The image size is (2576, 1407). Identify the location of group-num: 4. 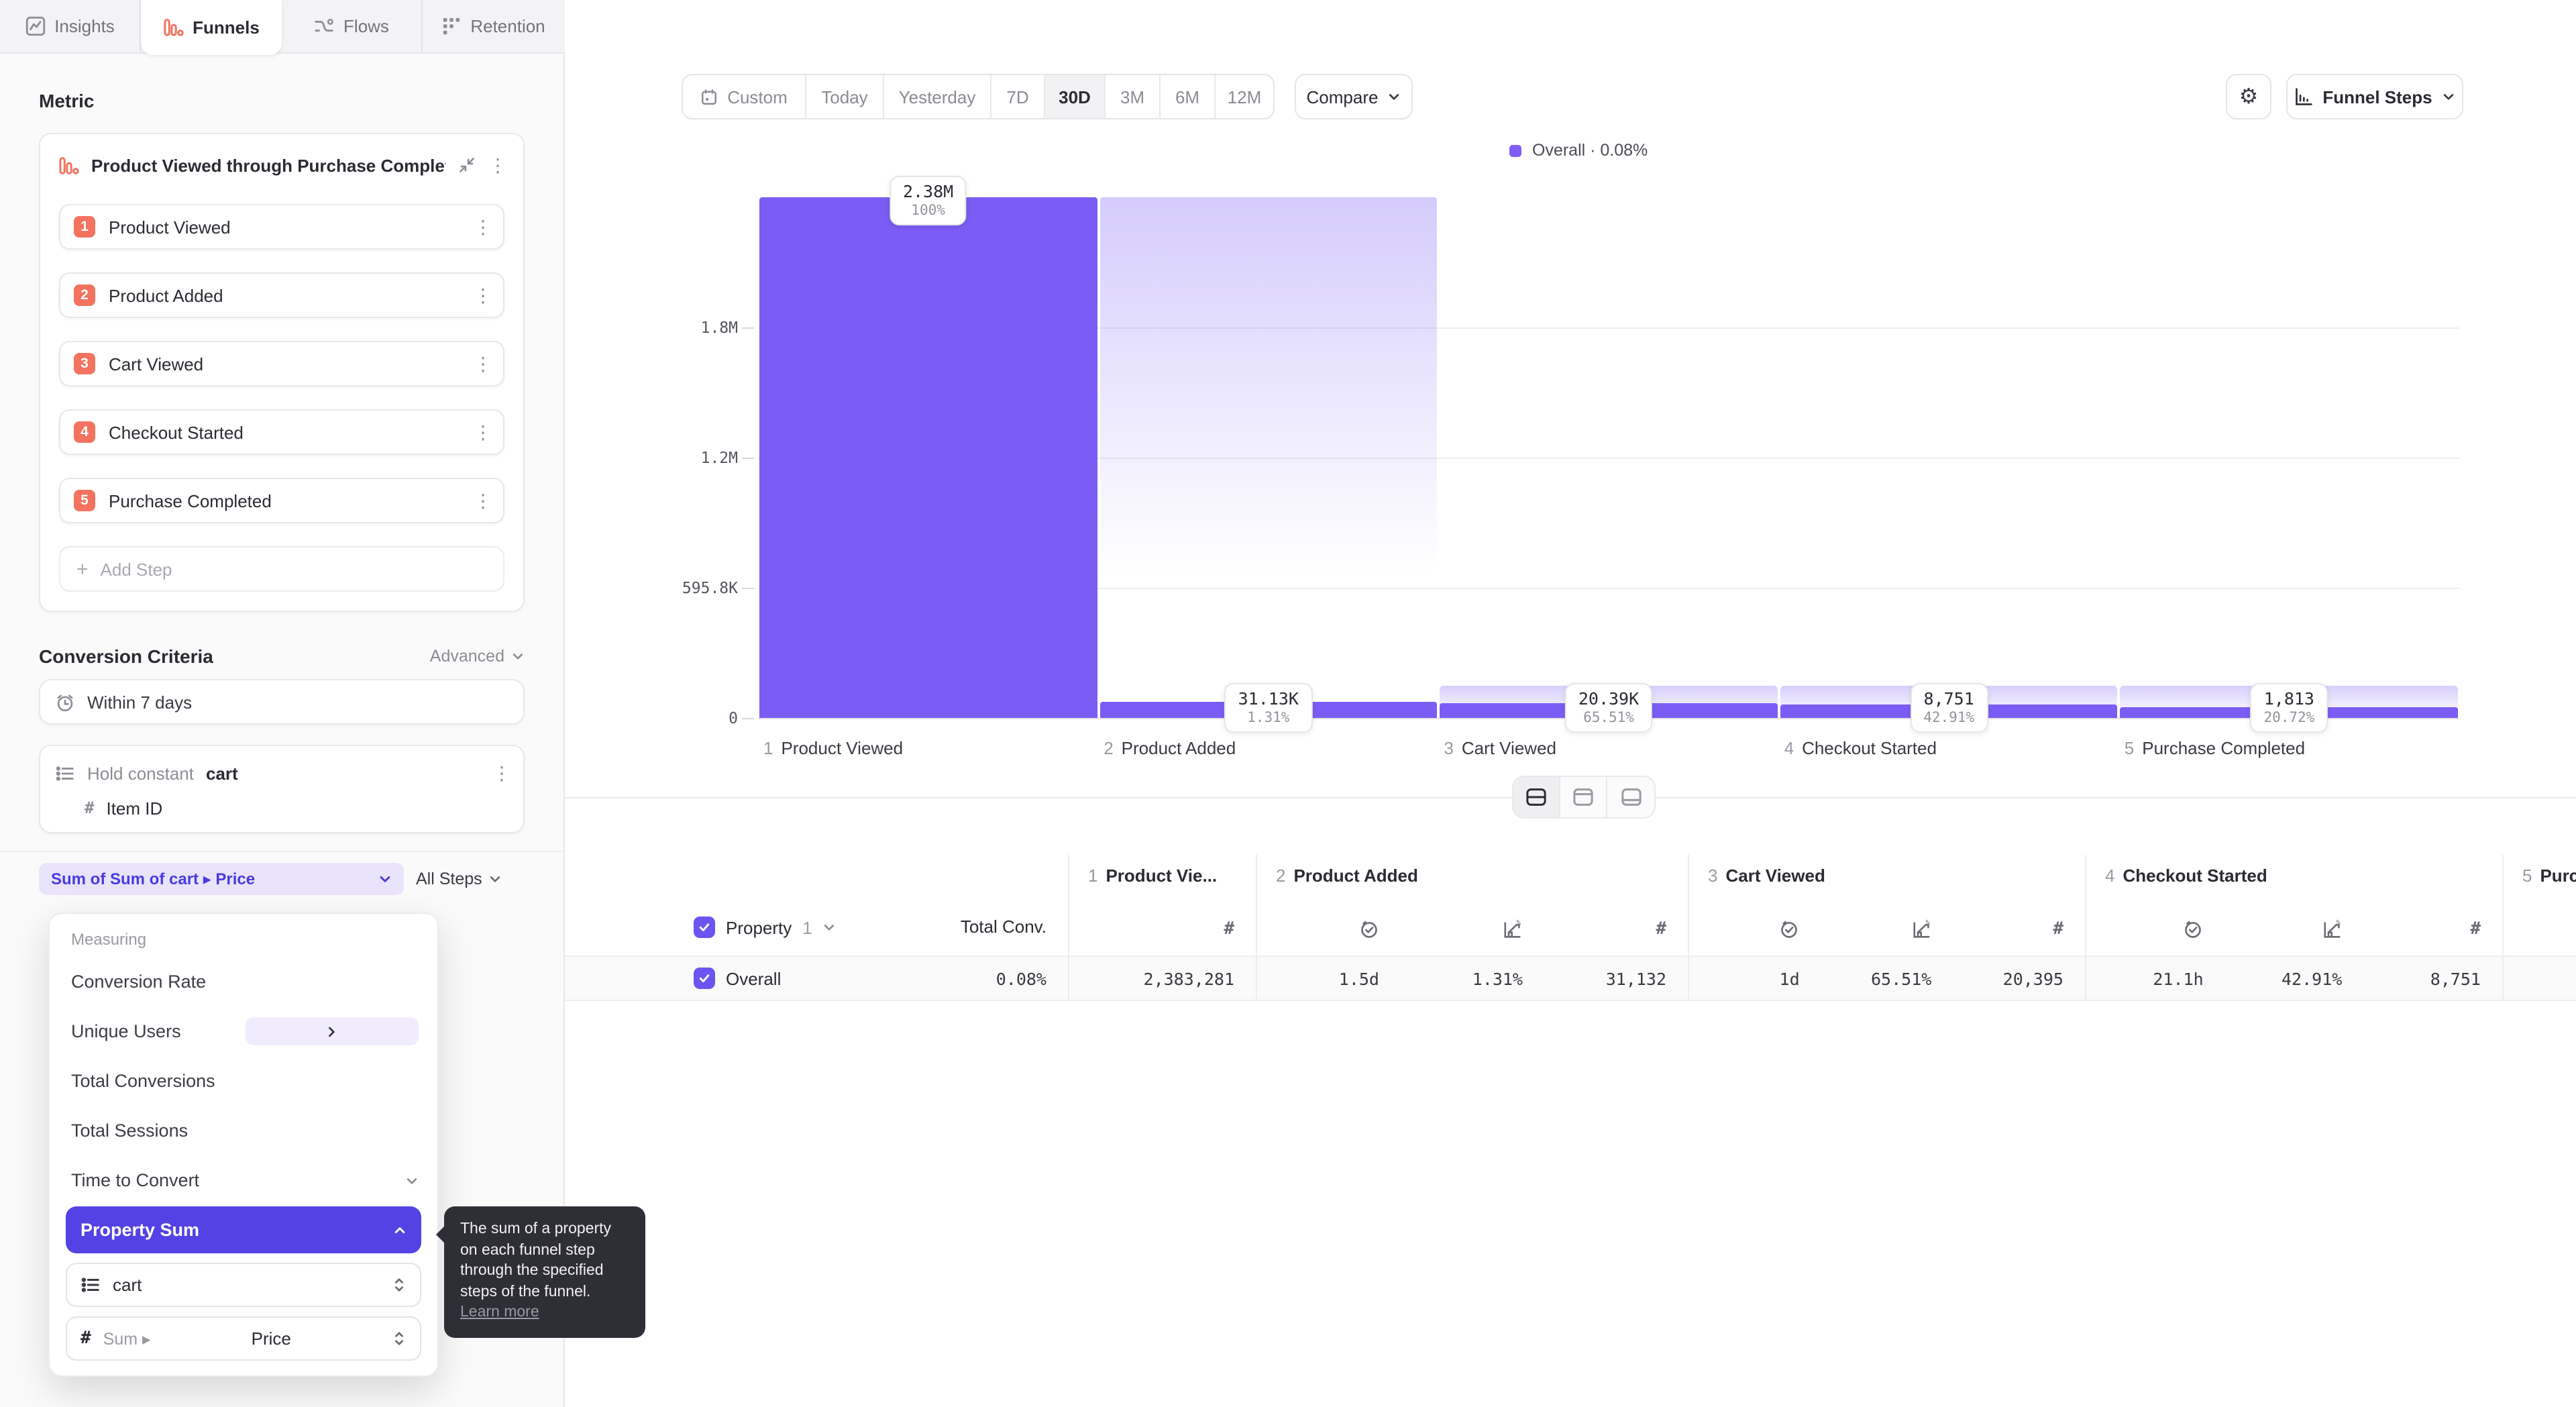
(2110, 876).